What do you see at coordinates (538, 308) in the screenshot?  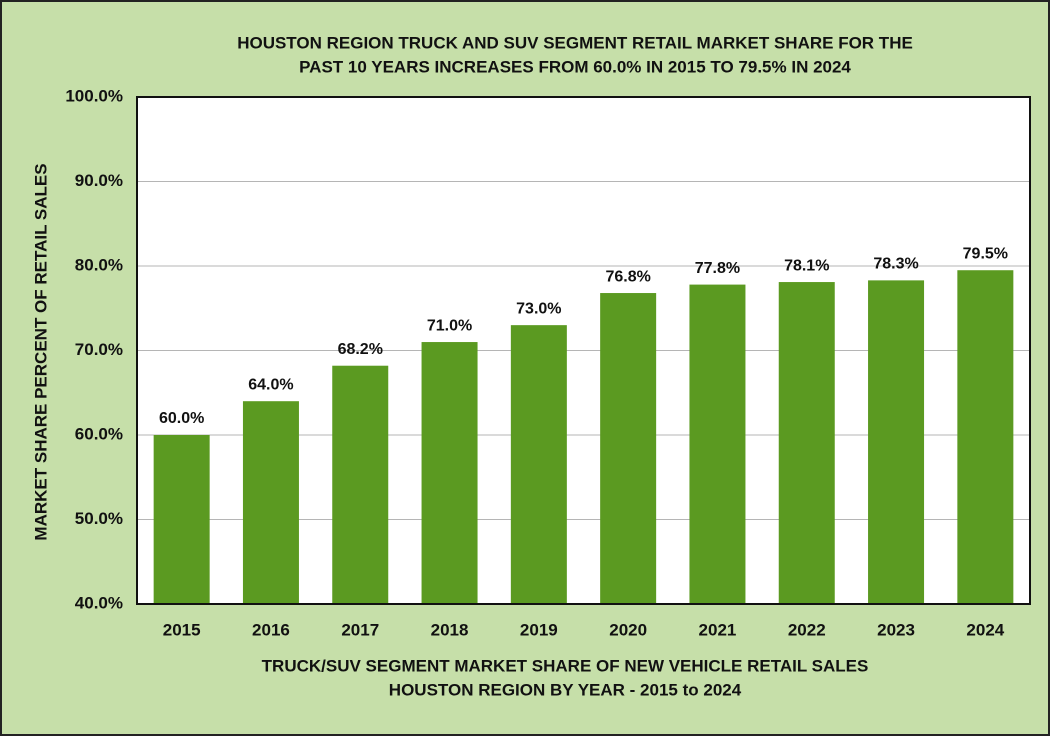 I see `data-label: 73.0%` at bounding box center [538, 308].